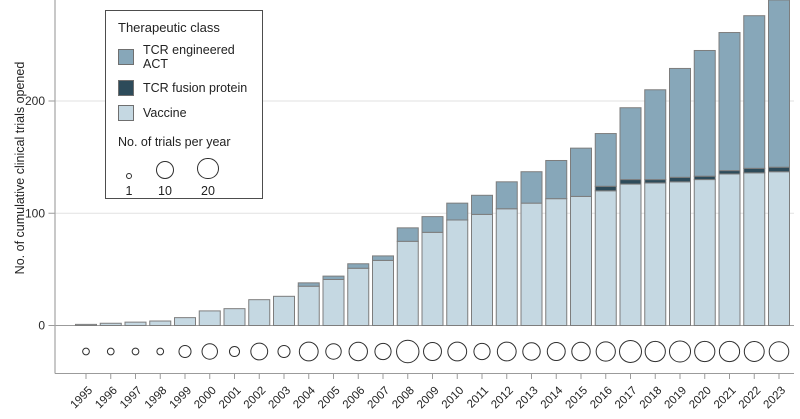 The width and height of the screenshot is (800, 419). I want to click on bubble-legend-entry: 1, so click(129, 185).